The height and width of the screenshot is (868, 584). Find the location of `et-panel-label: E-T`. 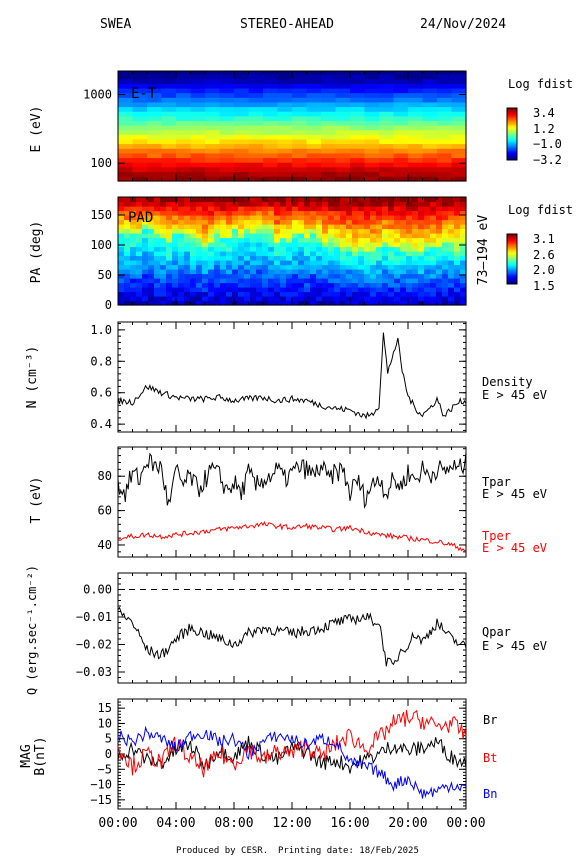

et-panel-label: E-T is located at coordinates (144, 94).